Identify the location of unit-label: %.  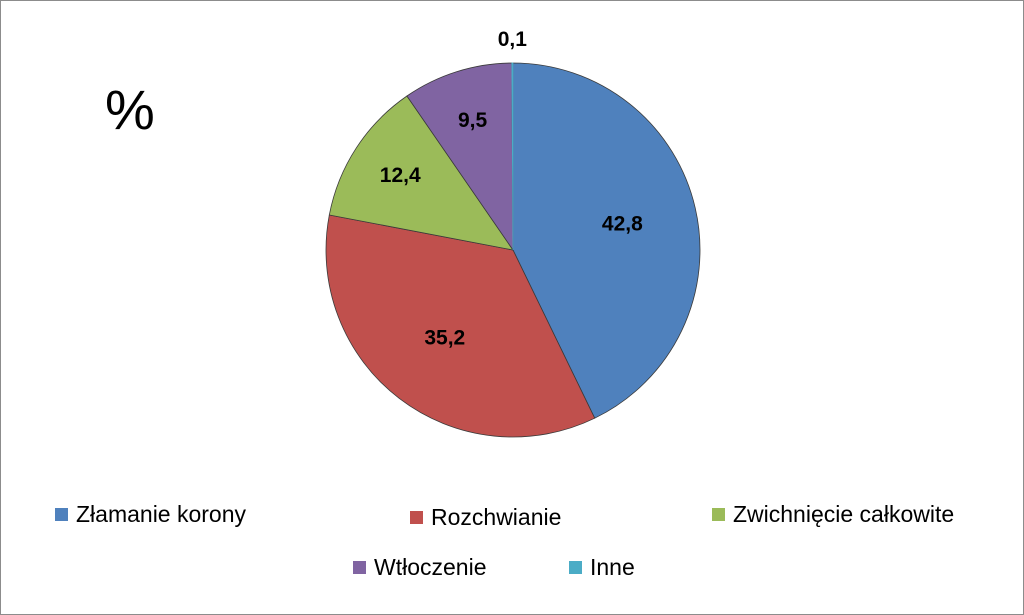
(130, 109).